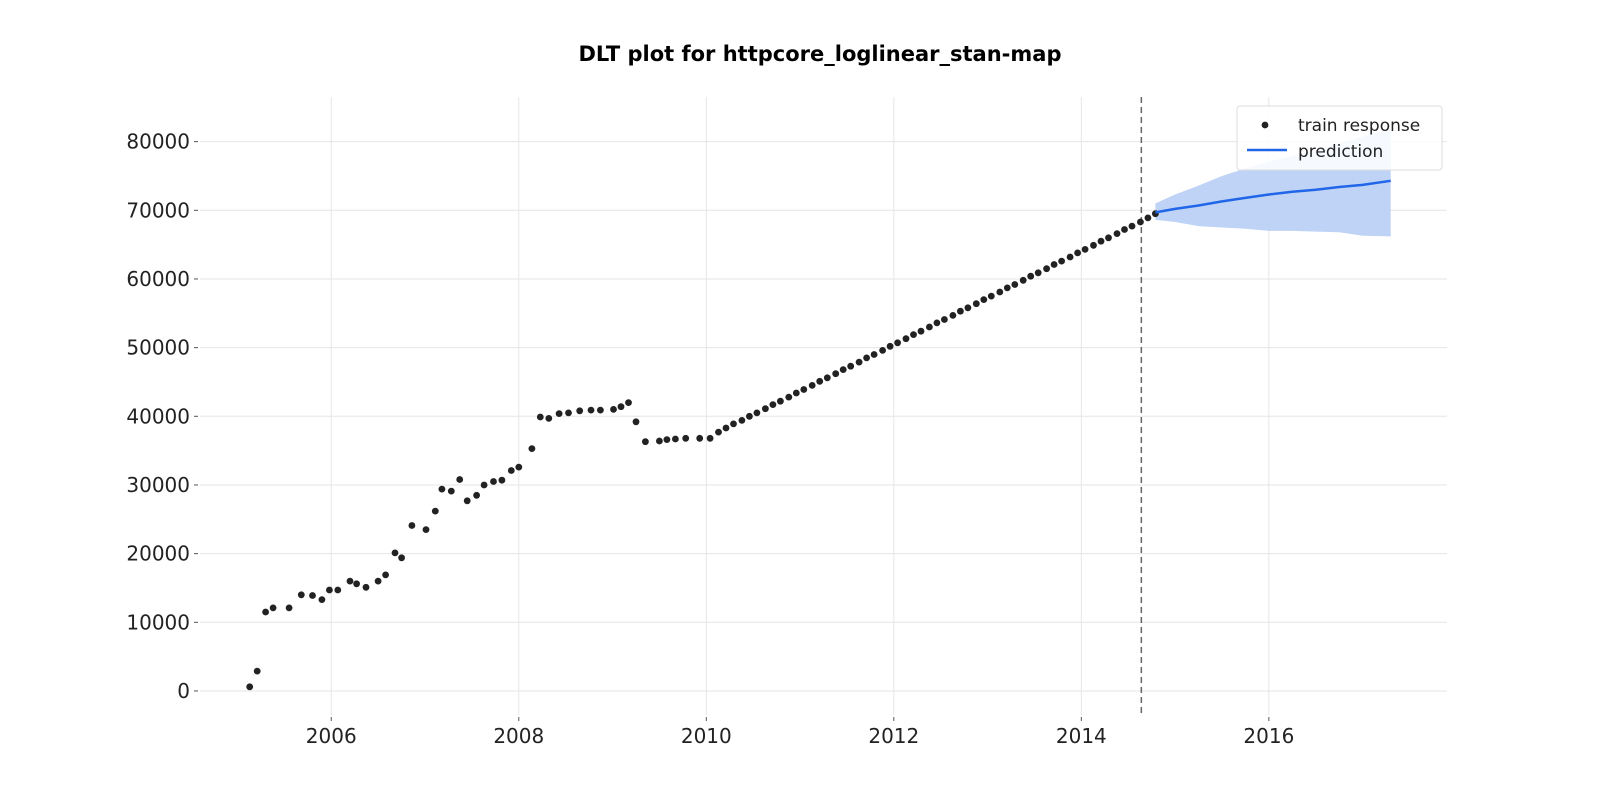 This screenshot has height=804, width=1600. Describe the element at coordinates (1339, 138) in the screenshot. I see `legend: train response prediction` at that location.